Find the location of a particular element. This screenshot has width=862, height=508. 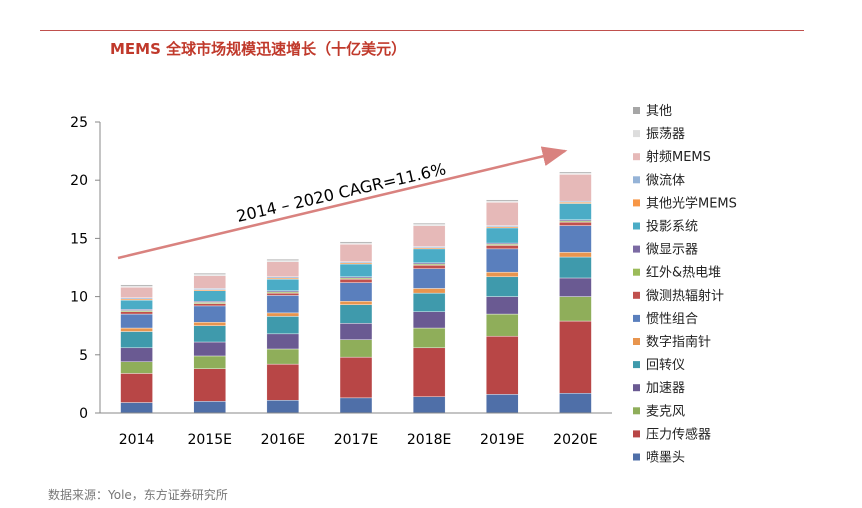

cagr-annotation: 2014 – 2020 CAGR=11.6% is located at coordinates (341, 192).